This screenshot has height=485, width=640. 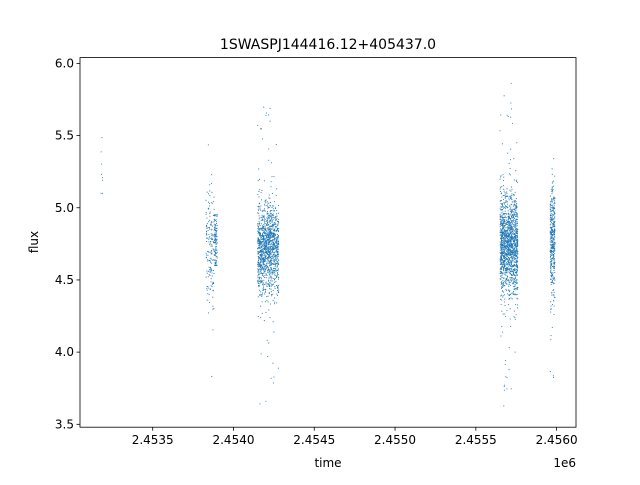 What do you see at coordinates (34, 242) in the screenshot?
I see `y-axis-label: flux` at bounding box center [34, 242].